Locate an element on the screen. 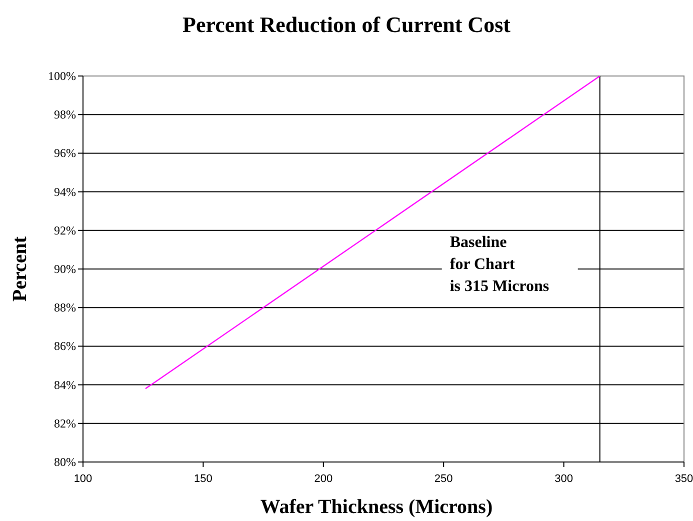  y-tick-label: 84% is located at coordinates (65, 385).